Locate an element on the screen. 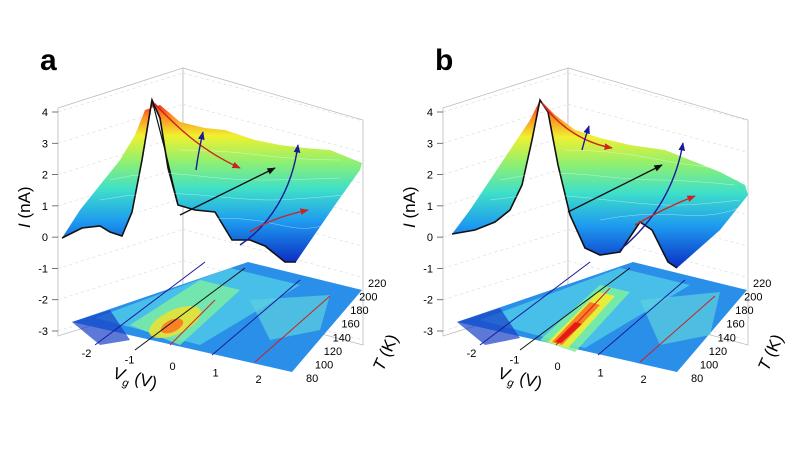 This screenshot has width=800, height=463. panel-a-x-title: Vg (V) is located at coordinates (134, 379).